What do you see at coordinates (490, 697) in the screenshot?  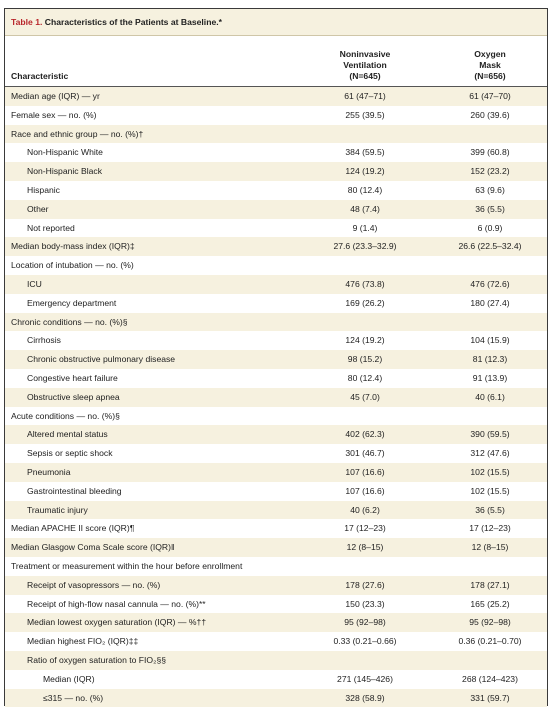 I see `oxygen-mask-value: 331 (59.7)` at bounding box center [490, 697].